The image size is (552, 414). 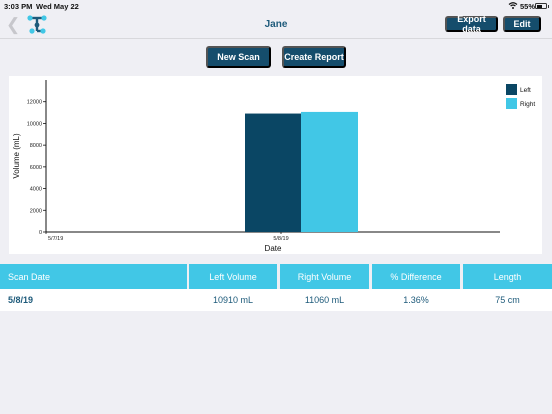 What do you see at coordinates (542, 6) in the screenshot?
I see `battery-icon` at bounding box center [542, 6].